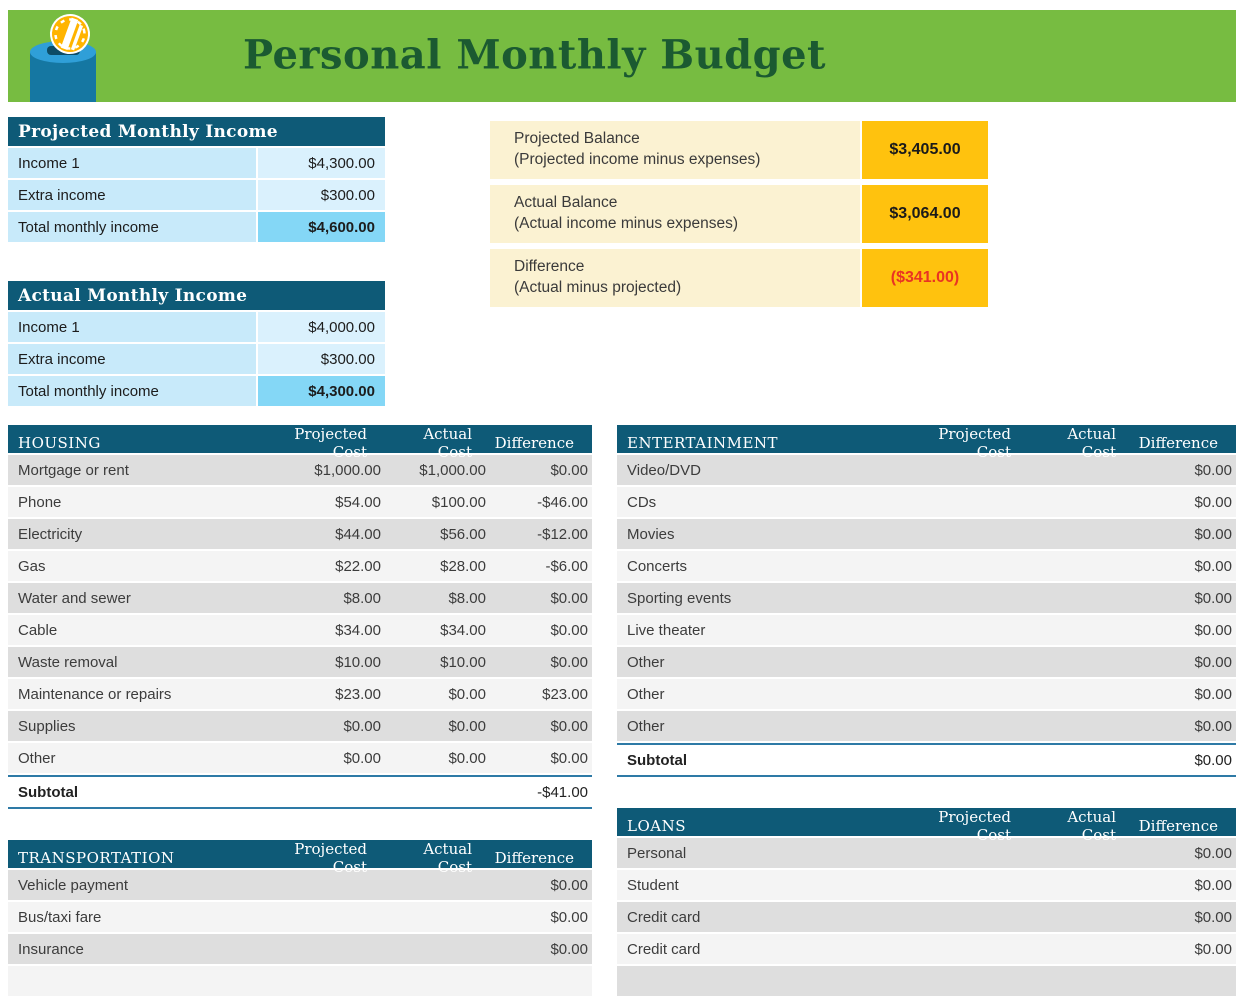 The image size is (1259, 998). Describe the element at coordinates (657, 566) in the screenshot. I see `expense-row-label-cell: Concerts` at that location.